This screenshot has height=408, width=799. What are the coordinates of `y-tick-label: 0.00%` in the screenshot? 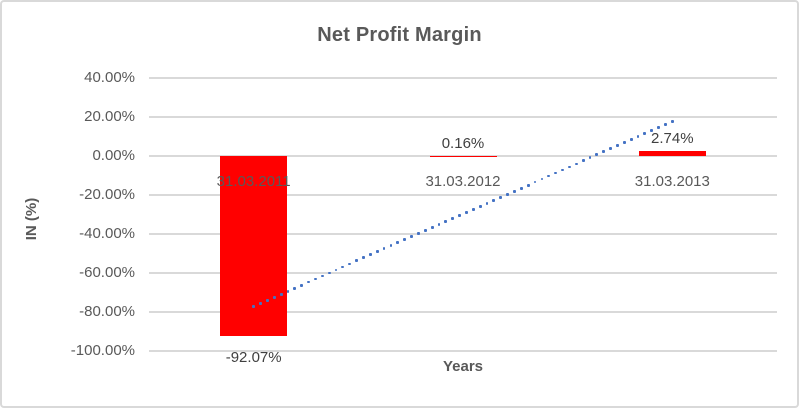 It's located at (113, 155).